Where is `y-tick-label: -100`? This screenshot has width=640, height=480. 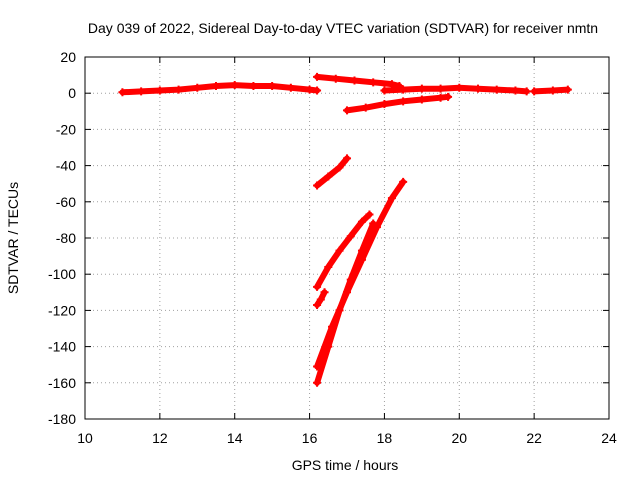
y-tick-label: -100 is located at coordinates (62, 274).